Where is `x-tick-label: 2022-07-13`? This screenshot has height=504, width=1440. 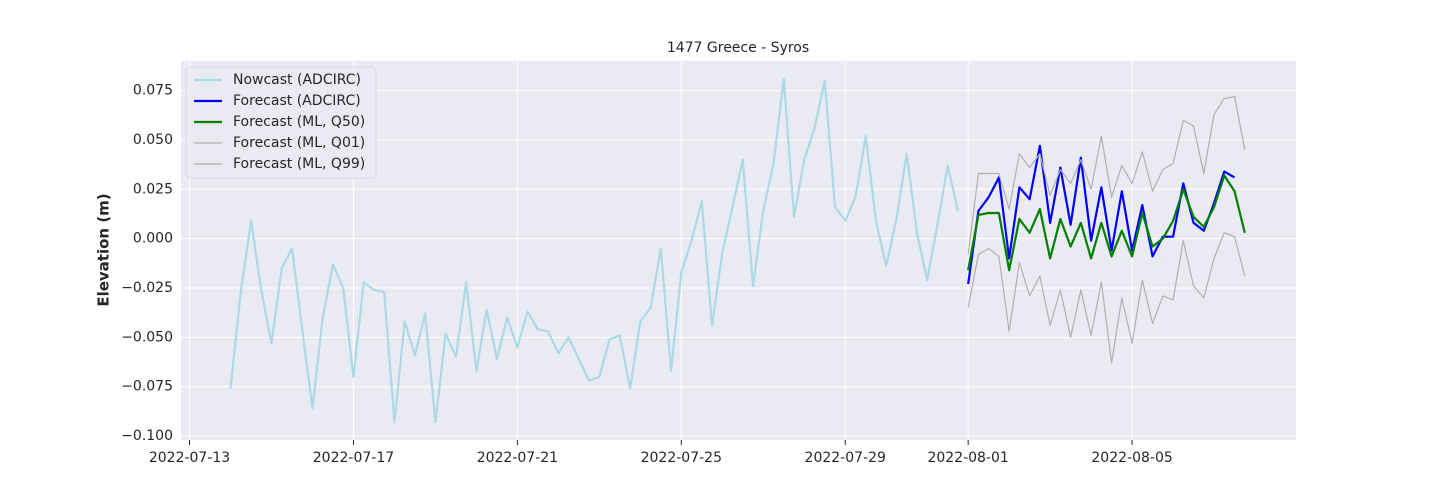 x-tick-label: 2022-07-13 is located at coordinates (189, 458).